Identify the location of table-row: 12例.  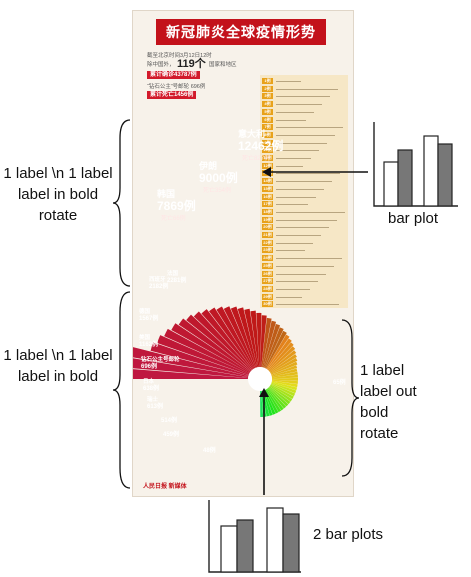
(304, 166).